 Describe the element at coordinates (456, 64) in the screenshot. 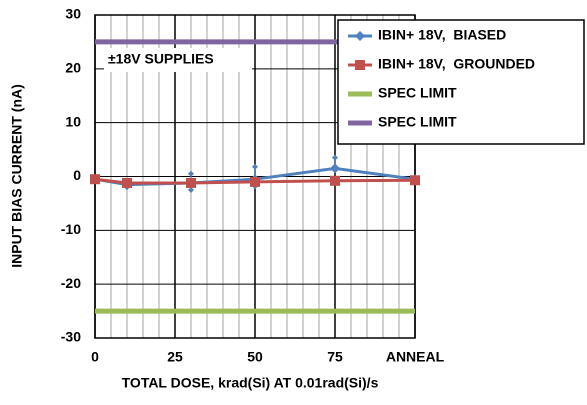

I see `legend-label: IBIN+ 18V, GROUNDED` at that location.